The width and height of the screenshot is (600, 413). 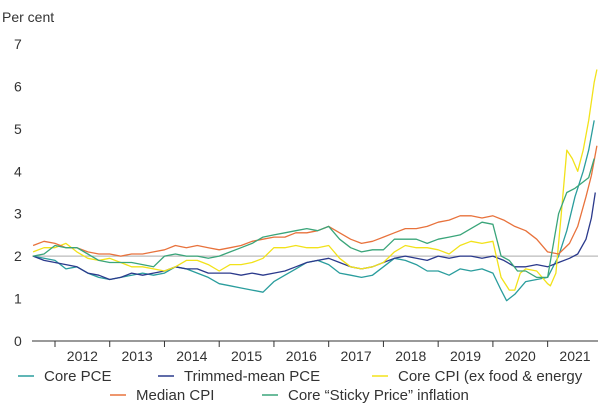 I want to click on x-tick-label: 2016, so click(x=301, y=356).